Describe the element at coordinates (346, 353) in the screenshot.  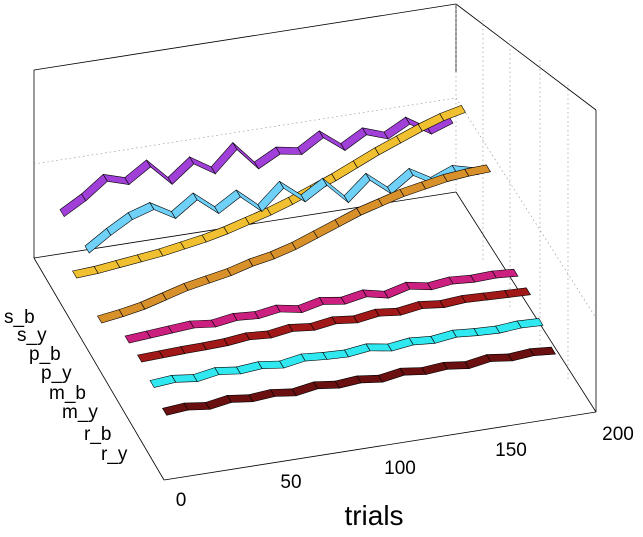
I see `ribbon-r_b` at that location.